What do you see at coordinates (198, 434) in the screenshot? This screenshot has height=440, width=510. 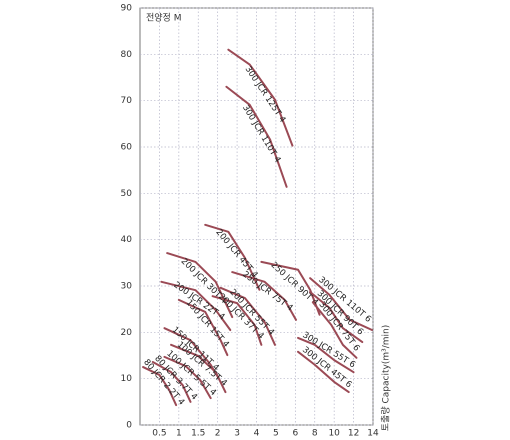 I see `x-tick-label: 1.5` at bounding box center [198, 434].